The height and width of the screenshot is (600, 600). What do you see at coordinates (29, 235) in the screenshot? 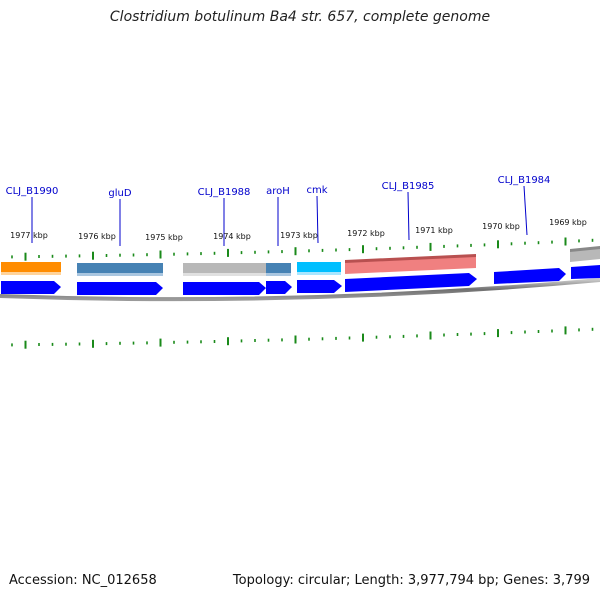
I see `kbp-label: 1977 kbp` at bounding box center [29, 235].